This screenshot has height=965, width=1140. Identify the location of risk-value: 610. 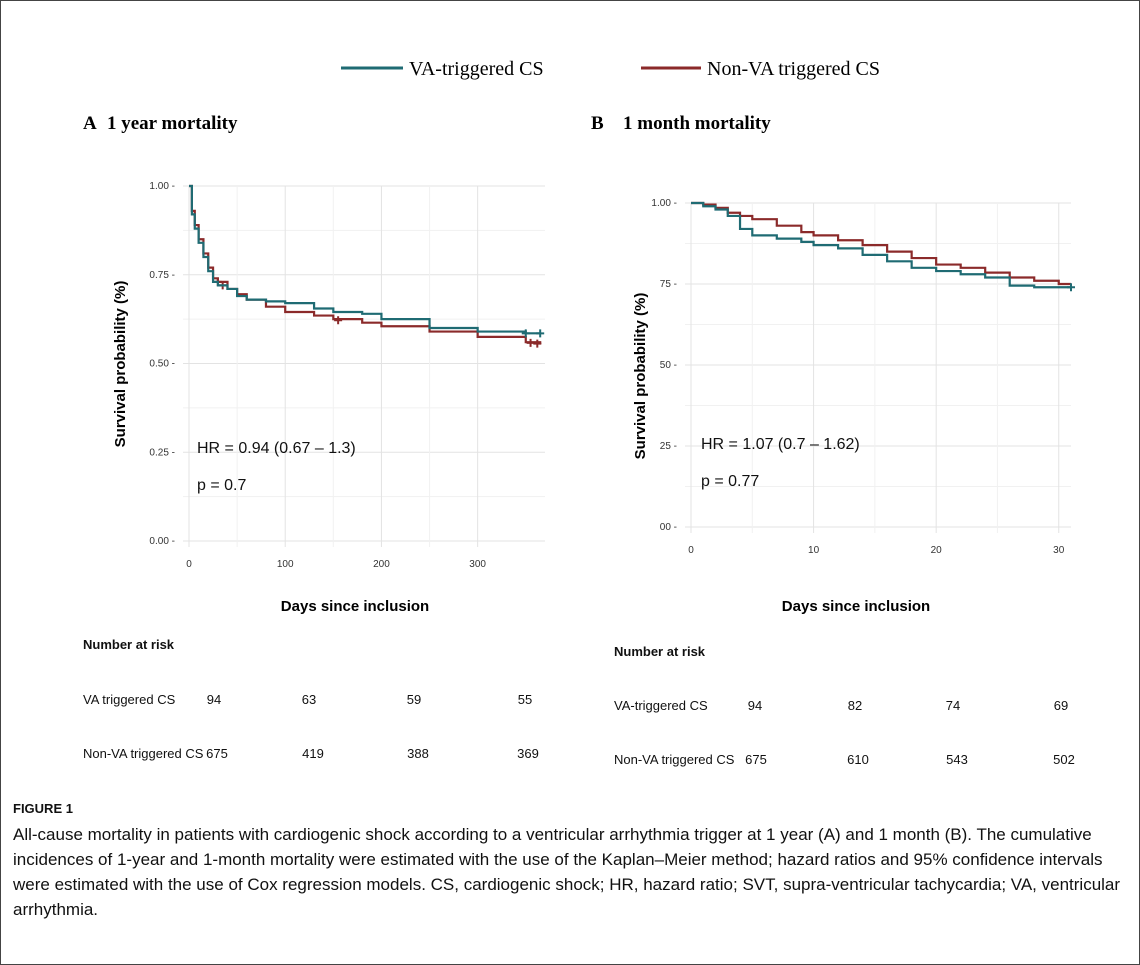
(858, 759).